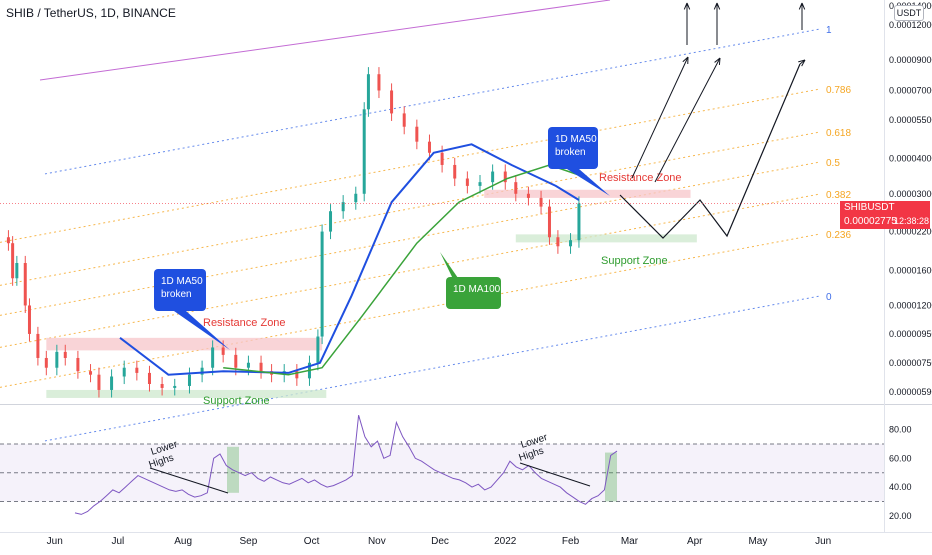 This screenshot has width=932, height=555. What do you see at coordinates (695, 541) in the screenshot?
I see `time-axis-label: Apr` at bounding box center [695, 541].